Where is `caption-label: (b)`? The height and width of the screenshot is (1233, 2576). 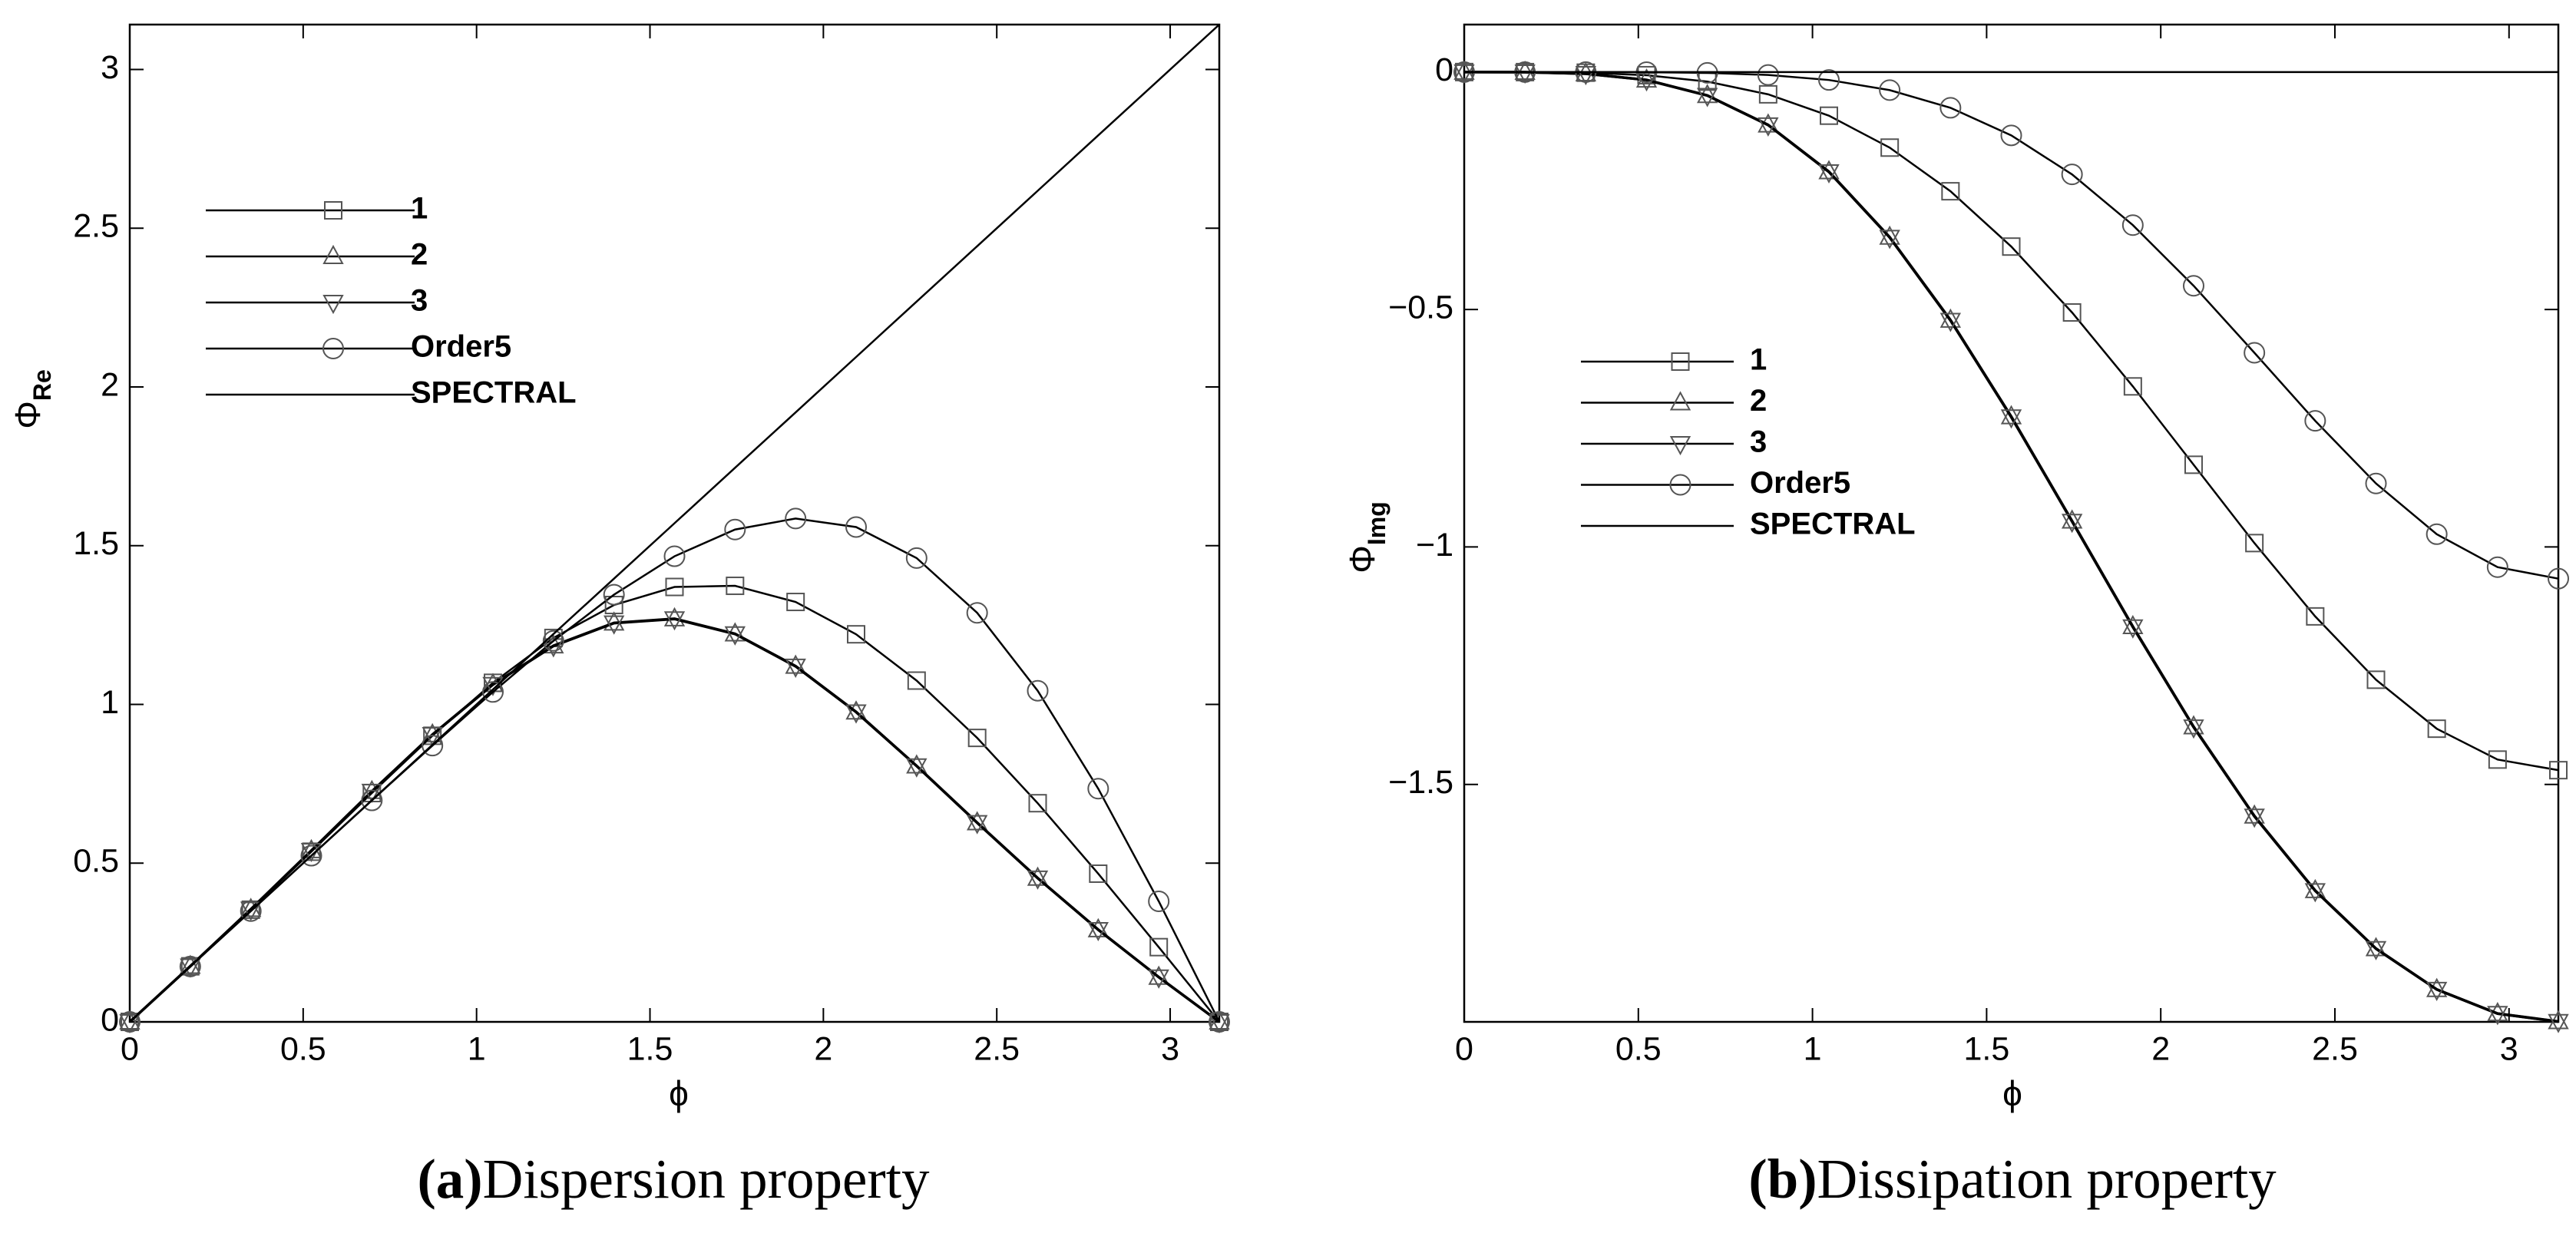 caption-label: (b) is located at coordinates (1782, 1179).